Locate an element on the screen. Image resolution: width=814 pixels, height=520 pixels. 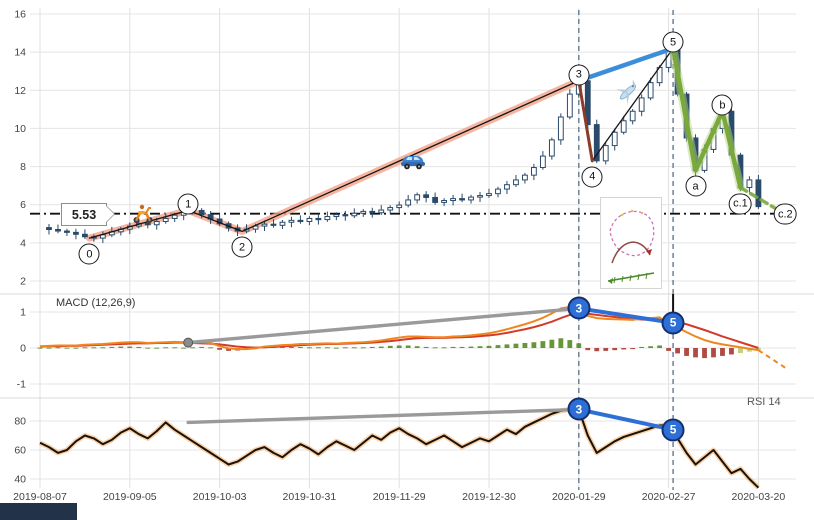
x-axis-tick-label: 2019-08-07 is located at coordinates (40, 497).